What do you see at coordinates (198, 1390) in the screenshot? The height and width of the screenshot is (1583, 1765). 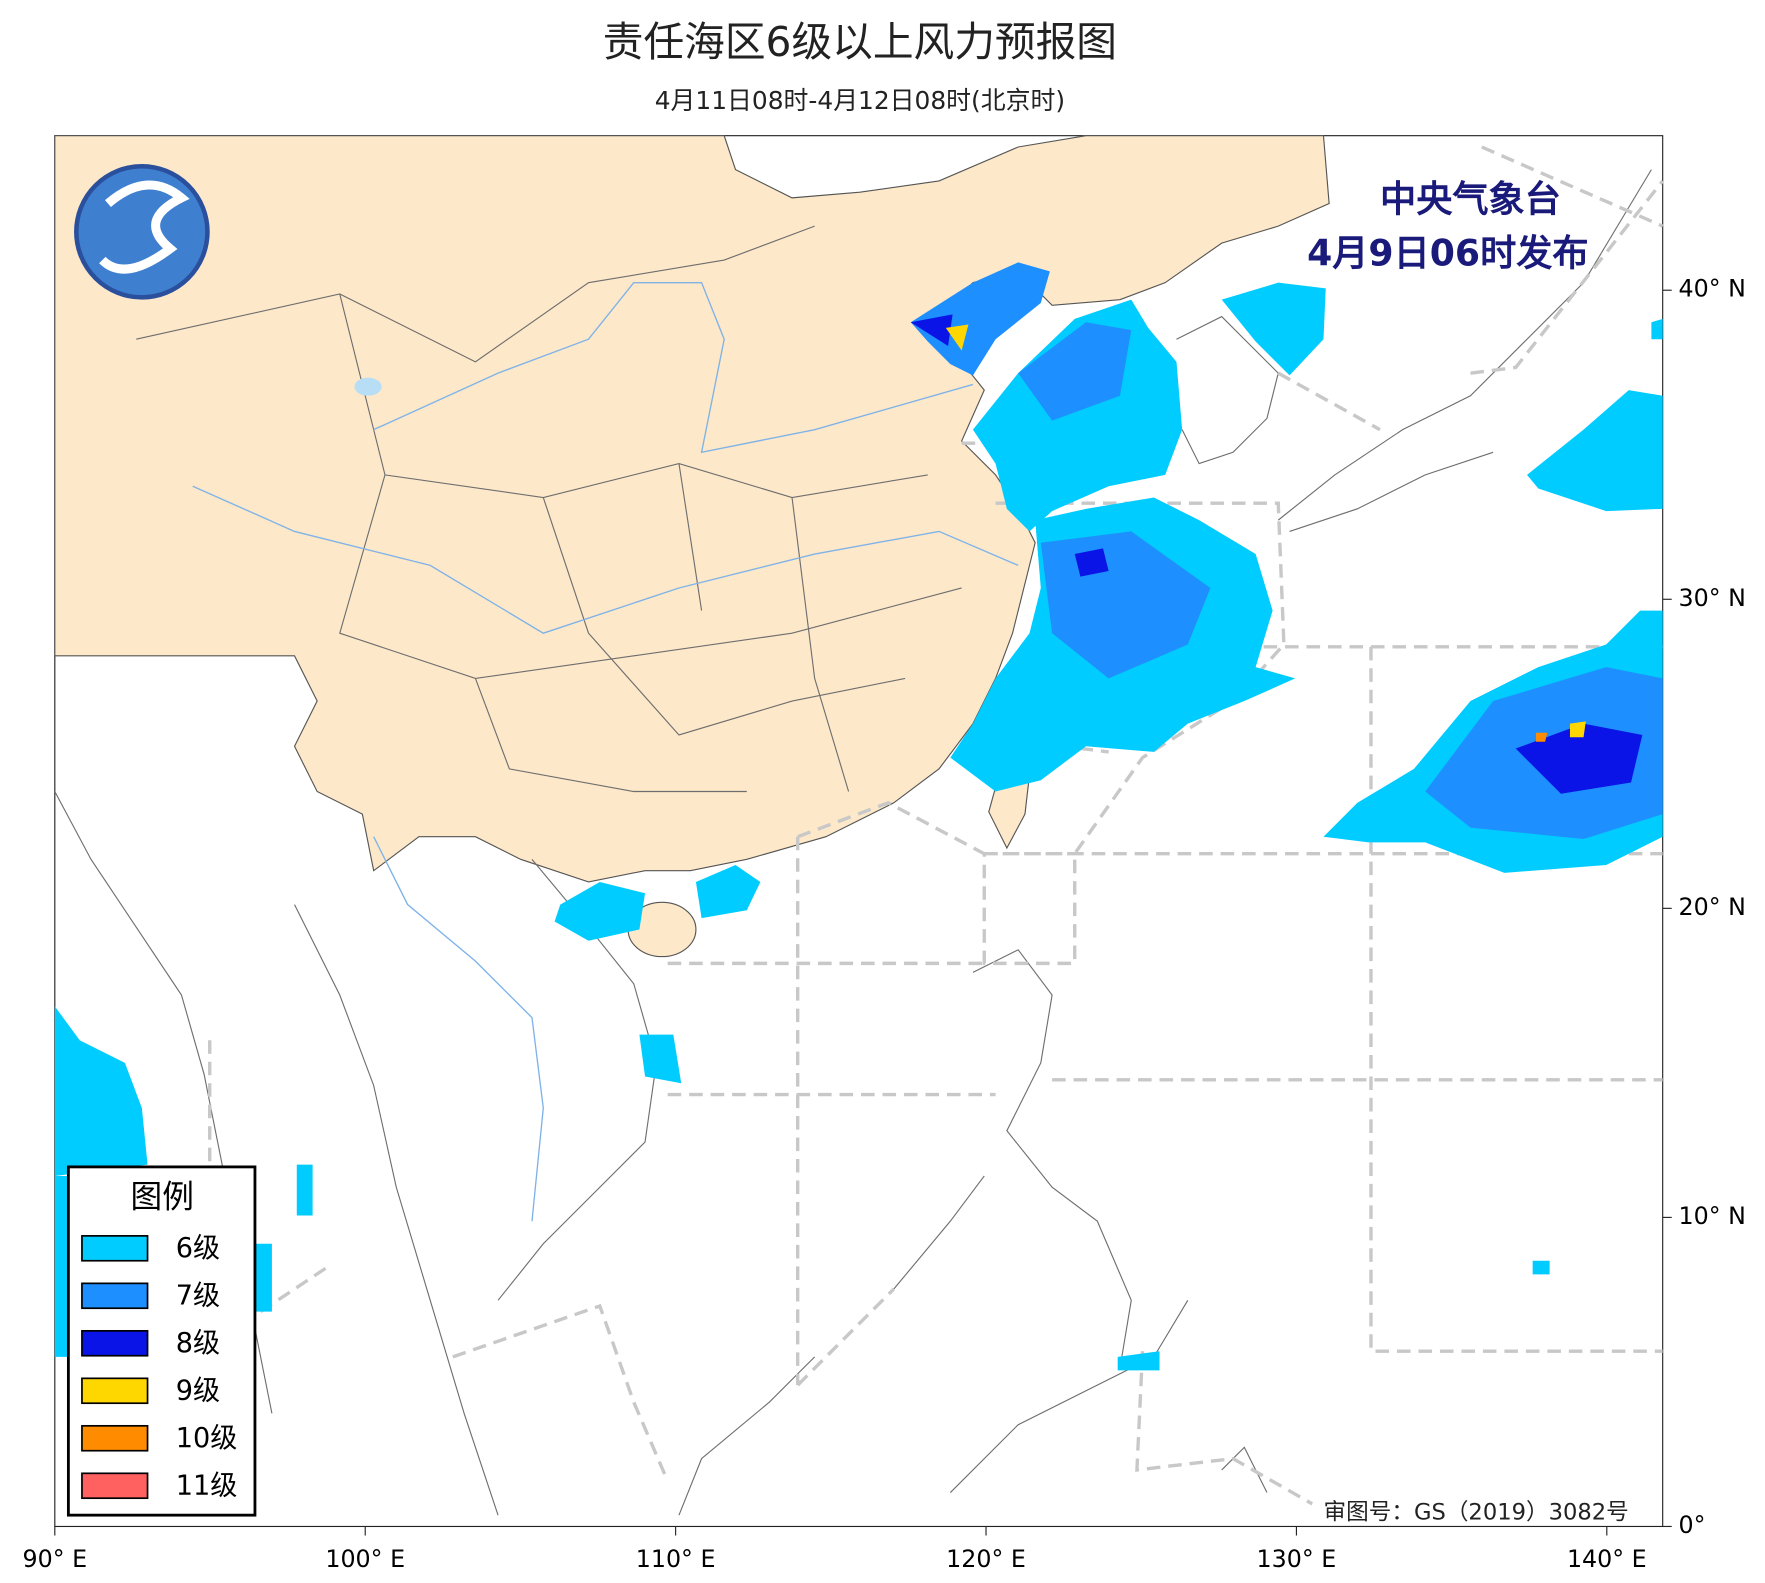 I see `legend-label: 9级` at bounding box center [198, 1390].